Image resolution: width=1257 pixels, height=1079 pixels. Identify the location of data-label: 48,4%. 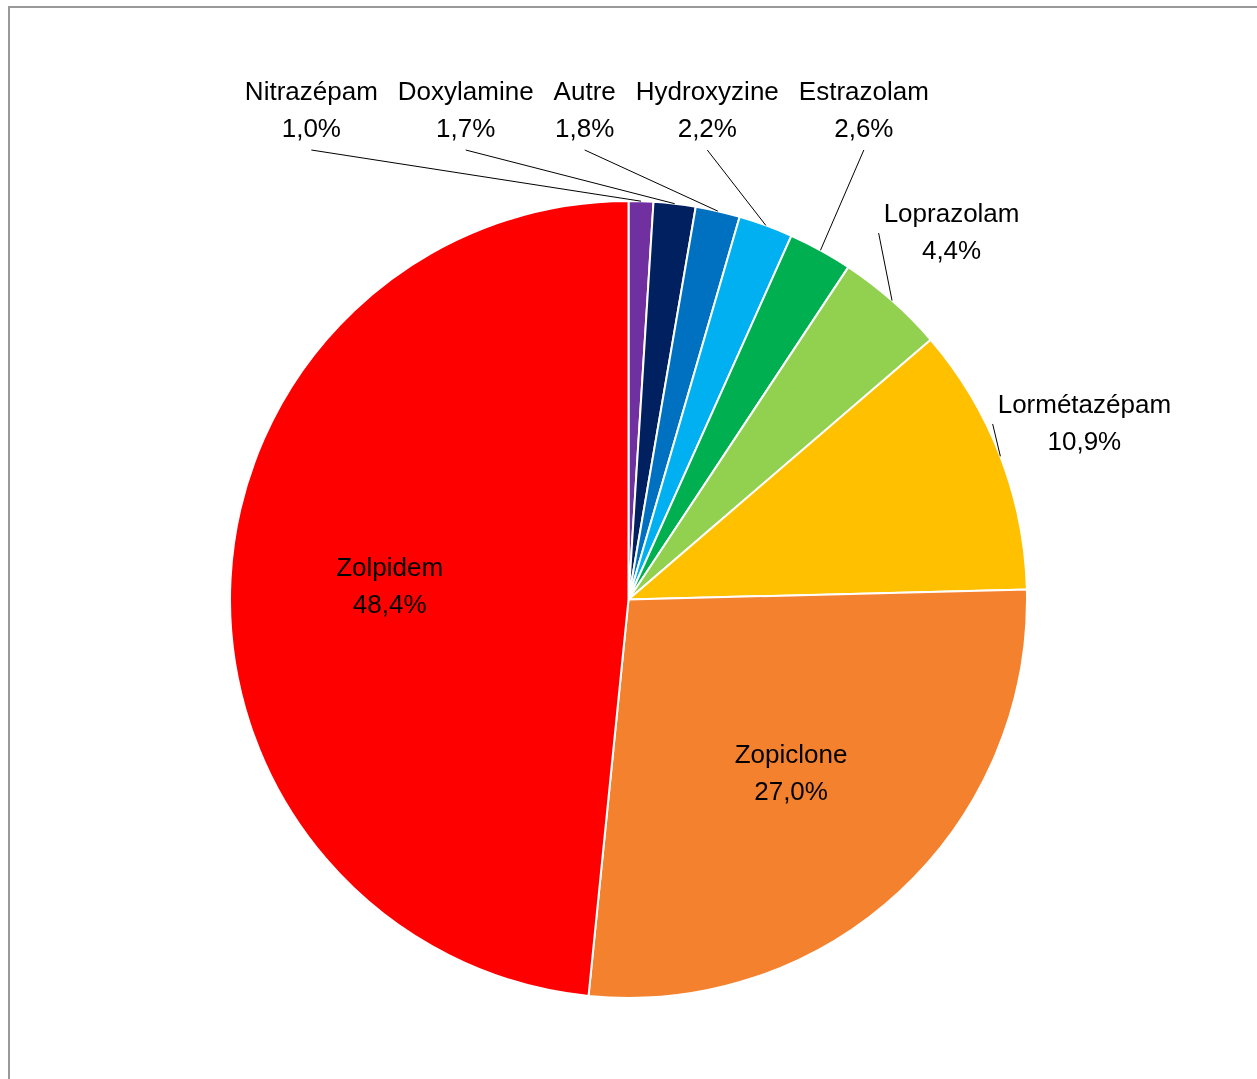
(389, 604).